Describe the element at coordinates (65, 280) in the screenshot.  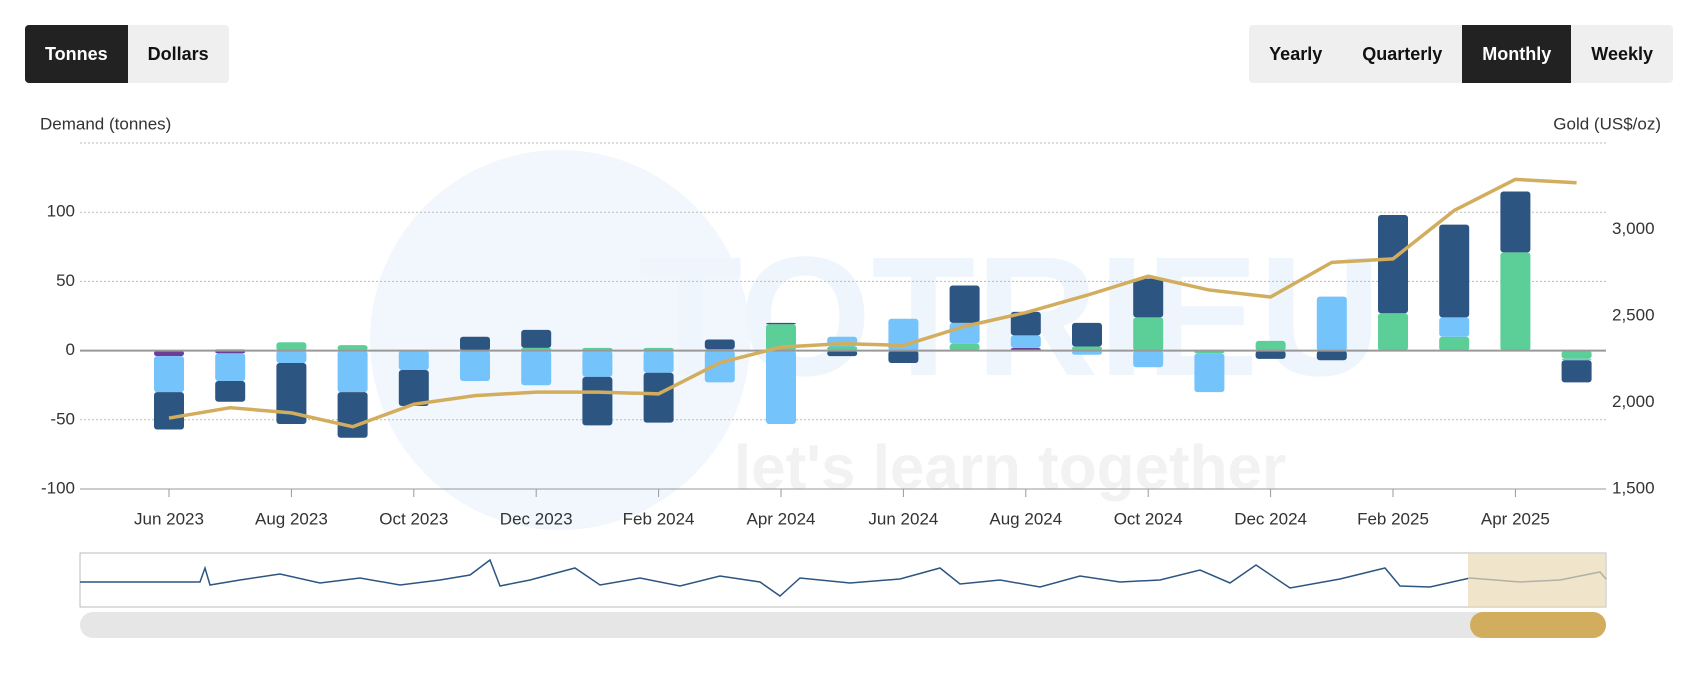
I see `y-tick-label: 50` at that location.